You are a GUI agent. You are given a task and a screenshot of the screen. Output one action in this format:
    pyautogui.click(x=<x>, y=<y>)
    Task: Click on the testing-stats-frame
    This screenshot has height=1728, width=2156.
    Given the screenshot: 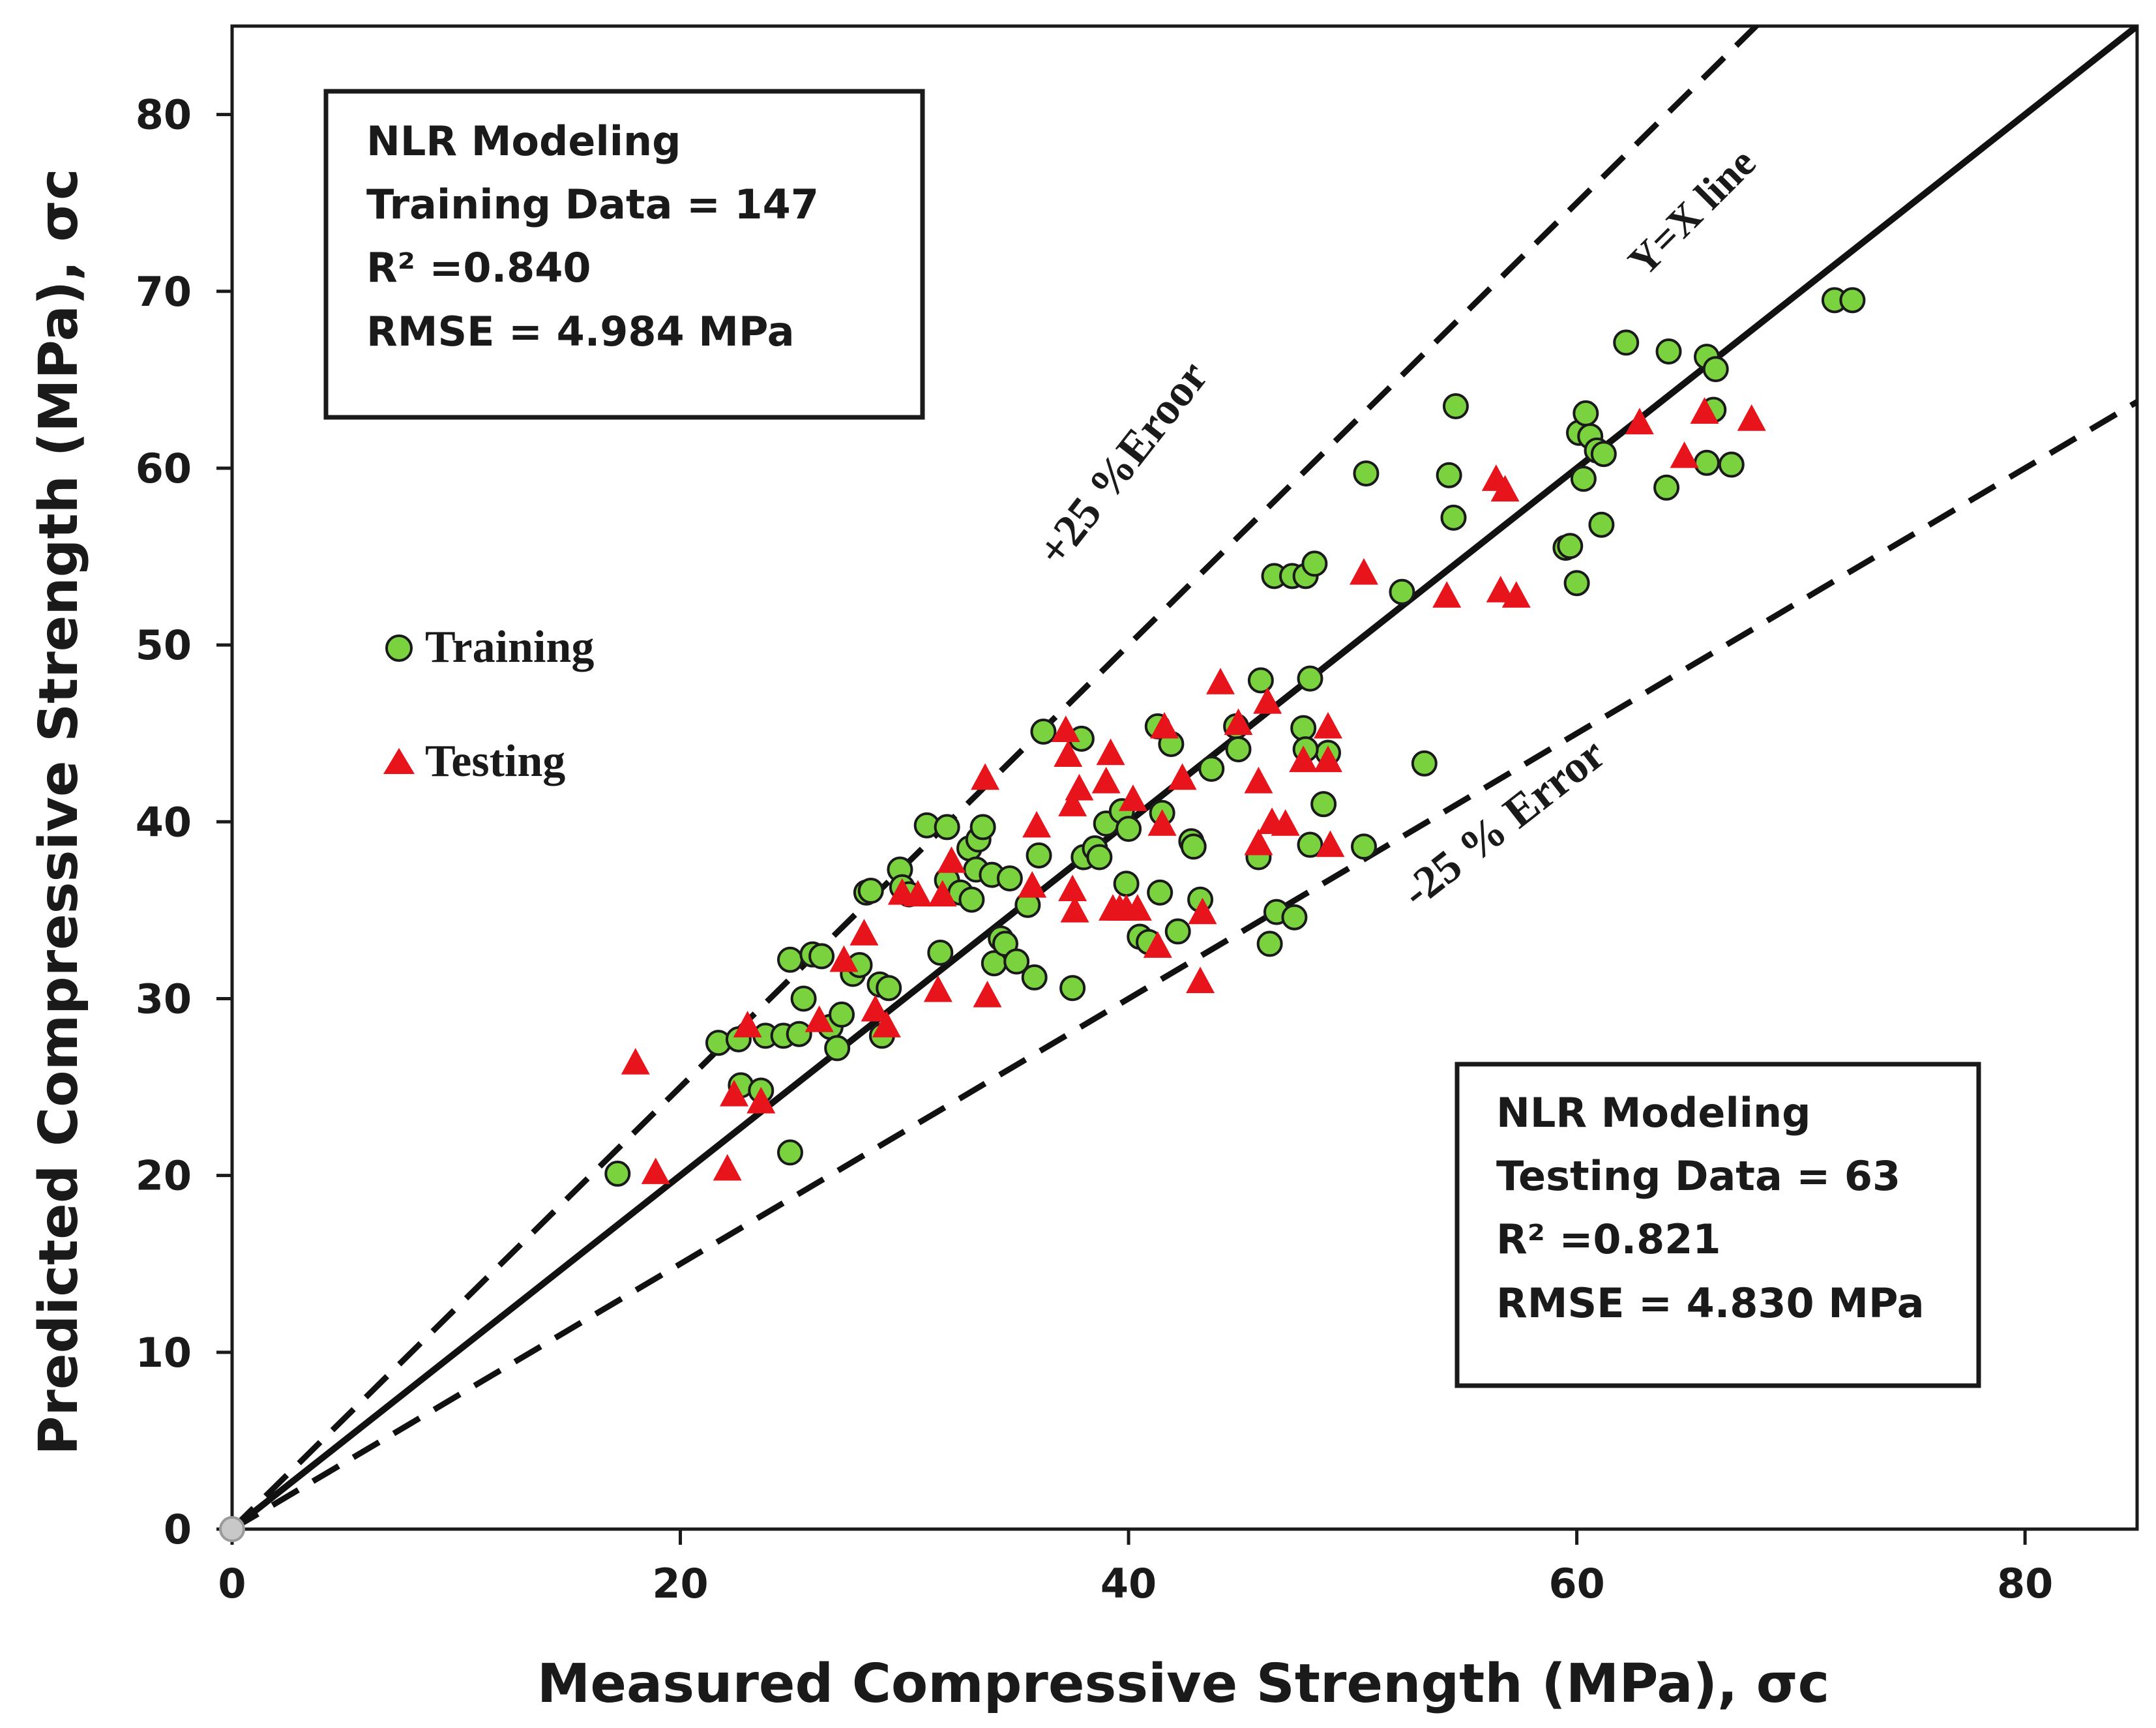 What is the action you would take?
    pyautogui.click(x=1718, y=1225)
    